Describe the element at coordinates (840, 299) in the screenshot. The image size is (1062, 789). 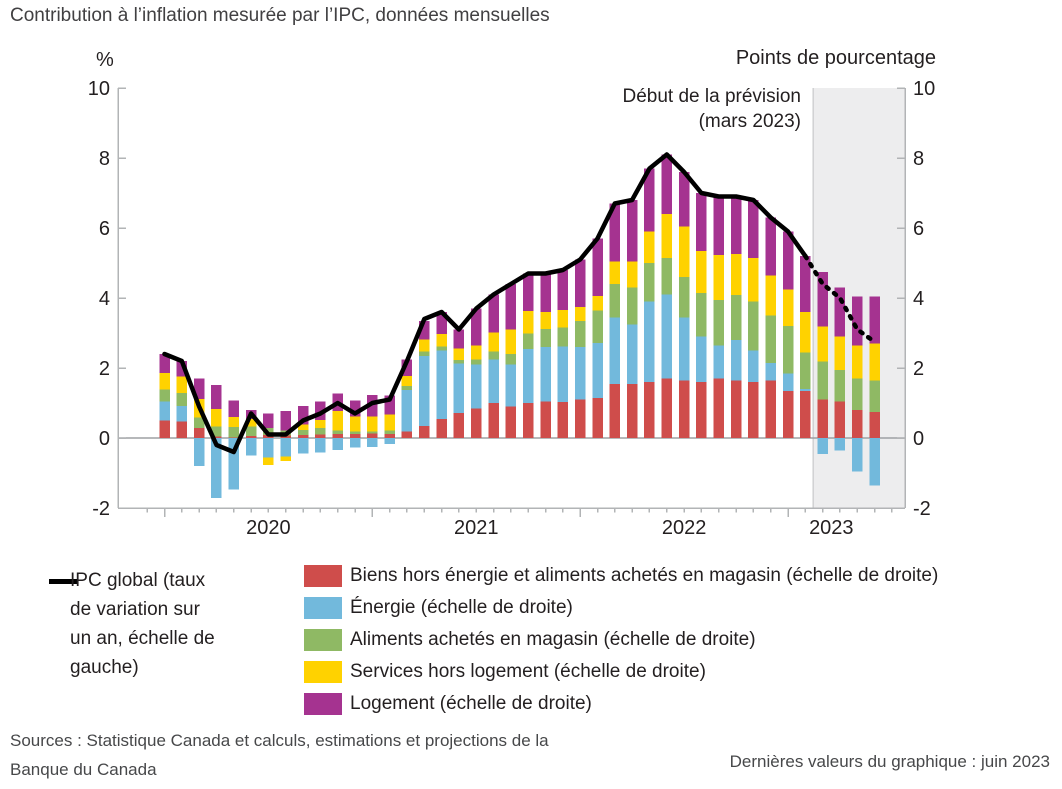
I see `cpi-line-forecast-dashed` at that location.